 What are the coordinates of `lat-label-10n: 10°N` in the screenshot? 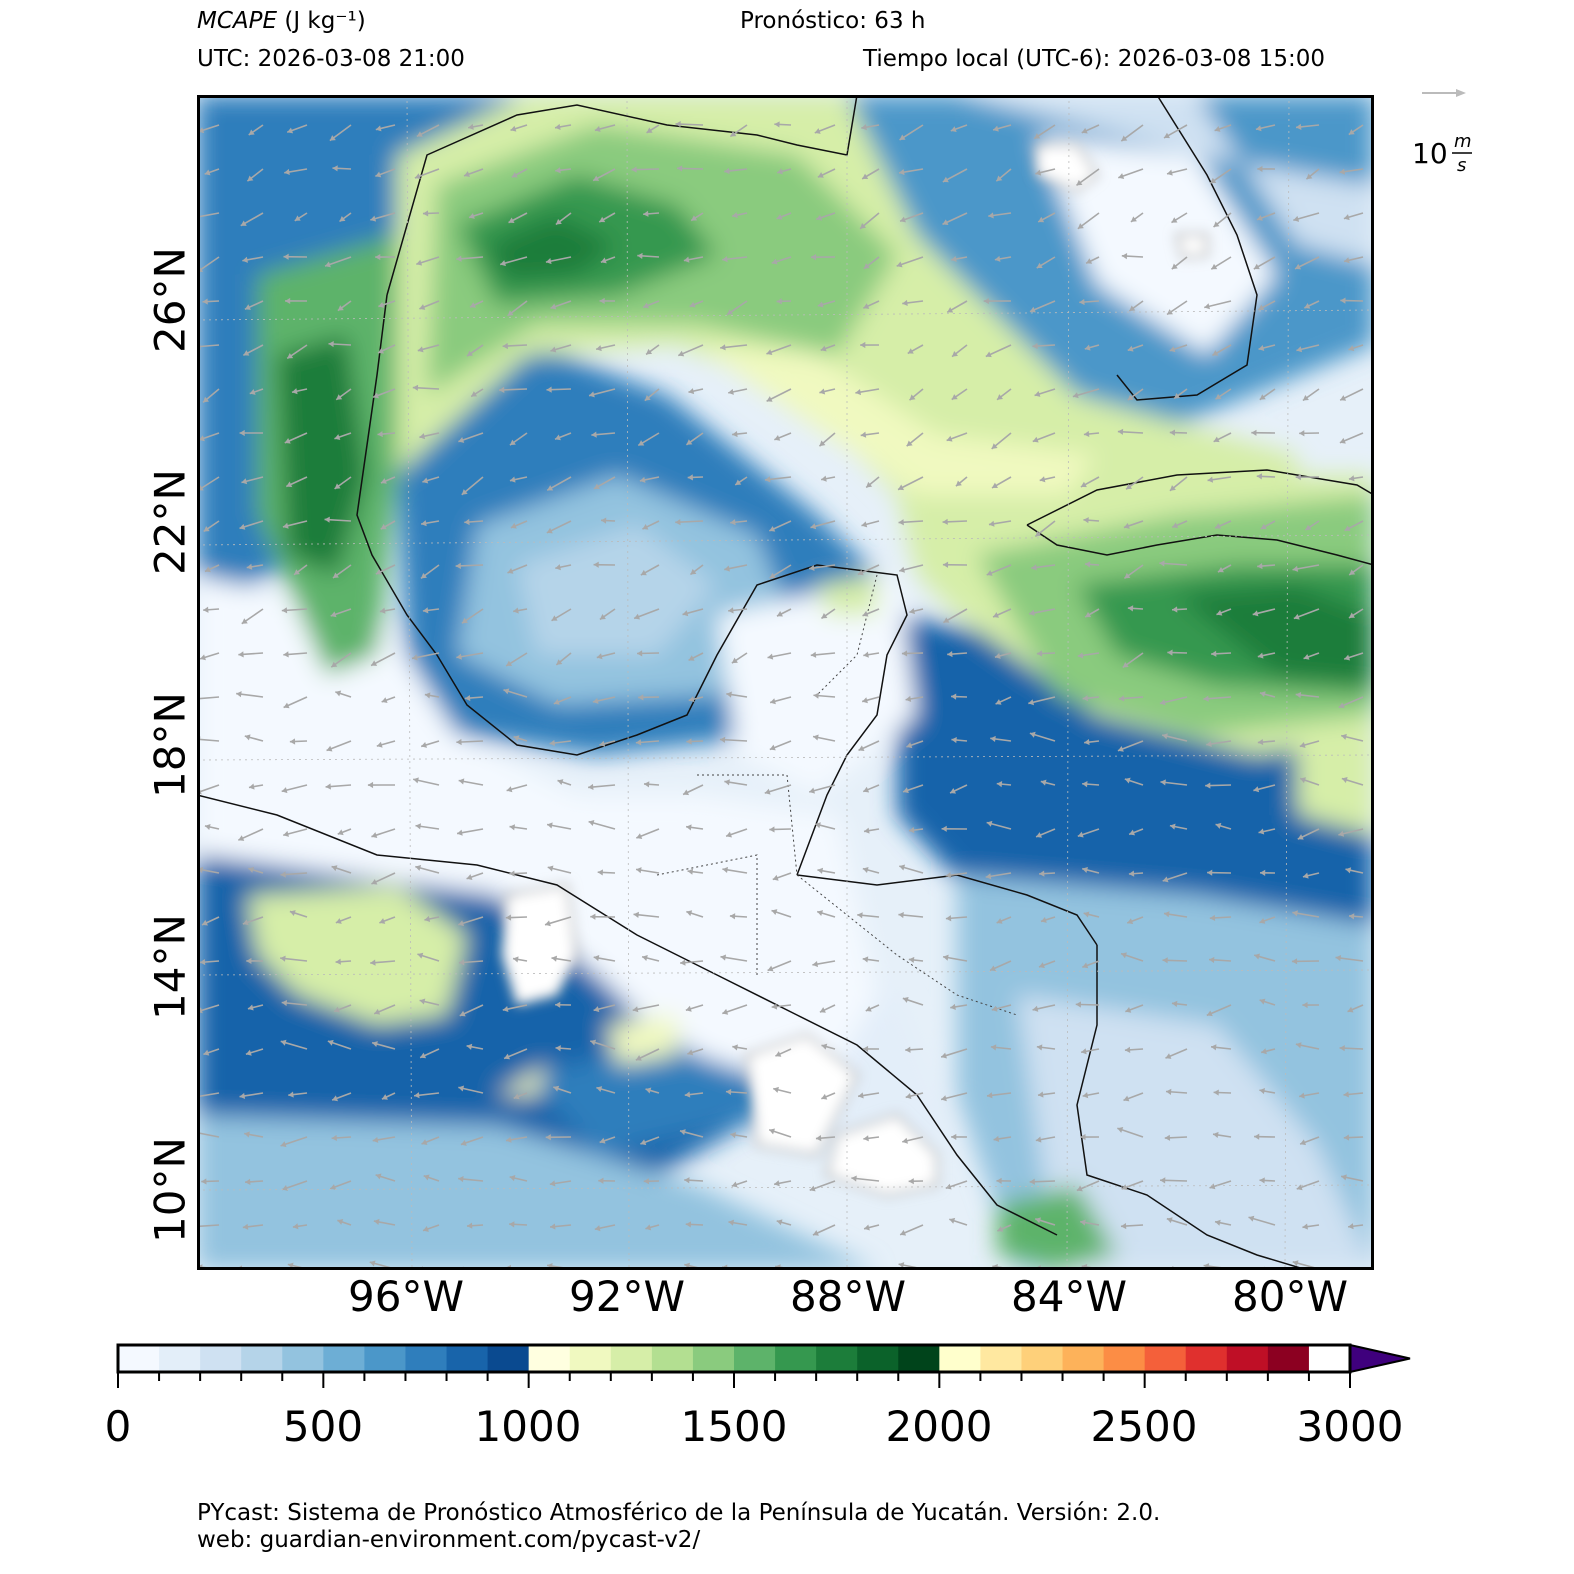 It's located at (170, 1190).